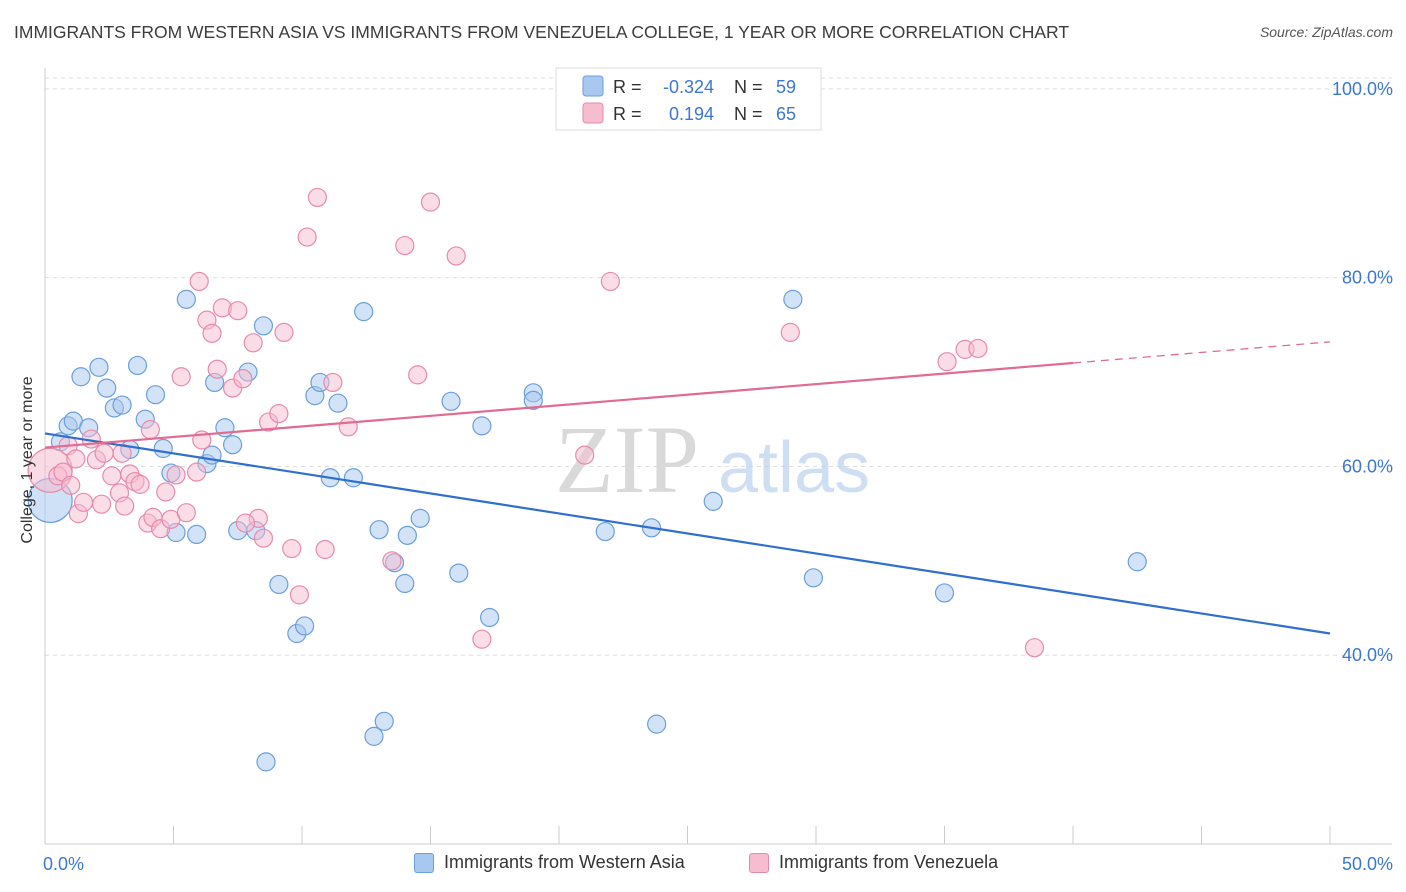 The image size is (1406, 892). What do you see at coordinates (794, 468) in the screenshot?
I see `watermark-atlas: atlas` at bounding box center [794, 468].